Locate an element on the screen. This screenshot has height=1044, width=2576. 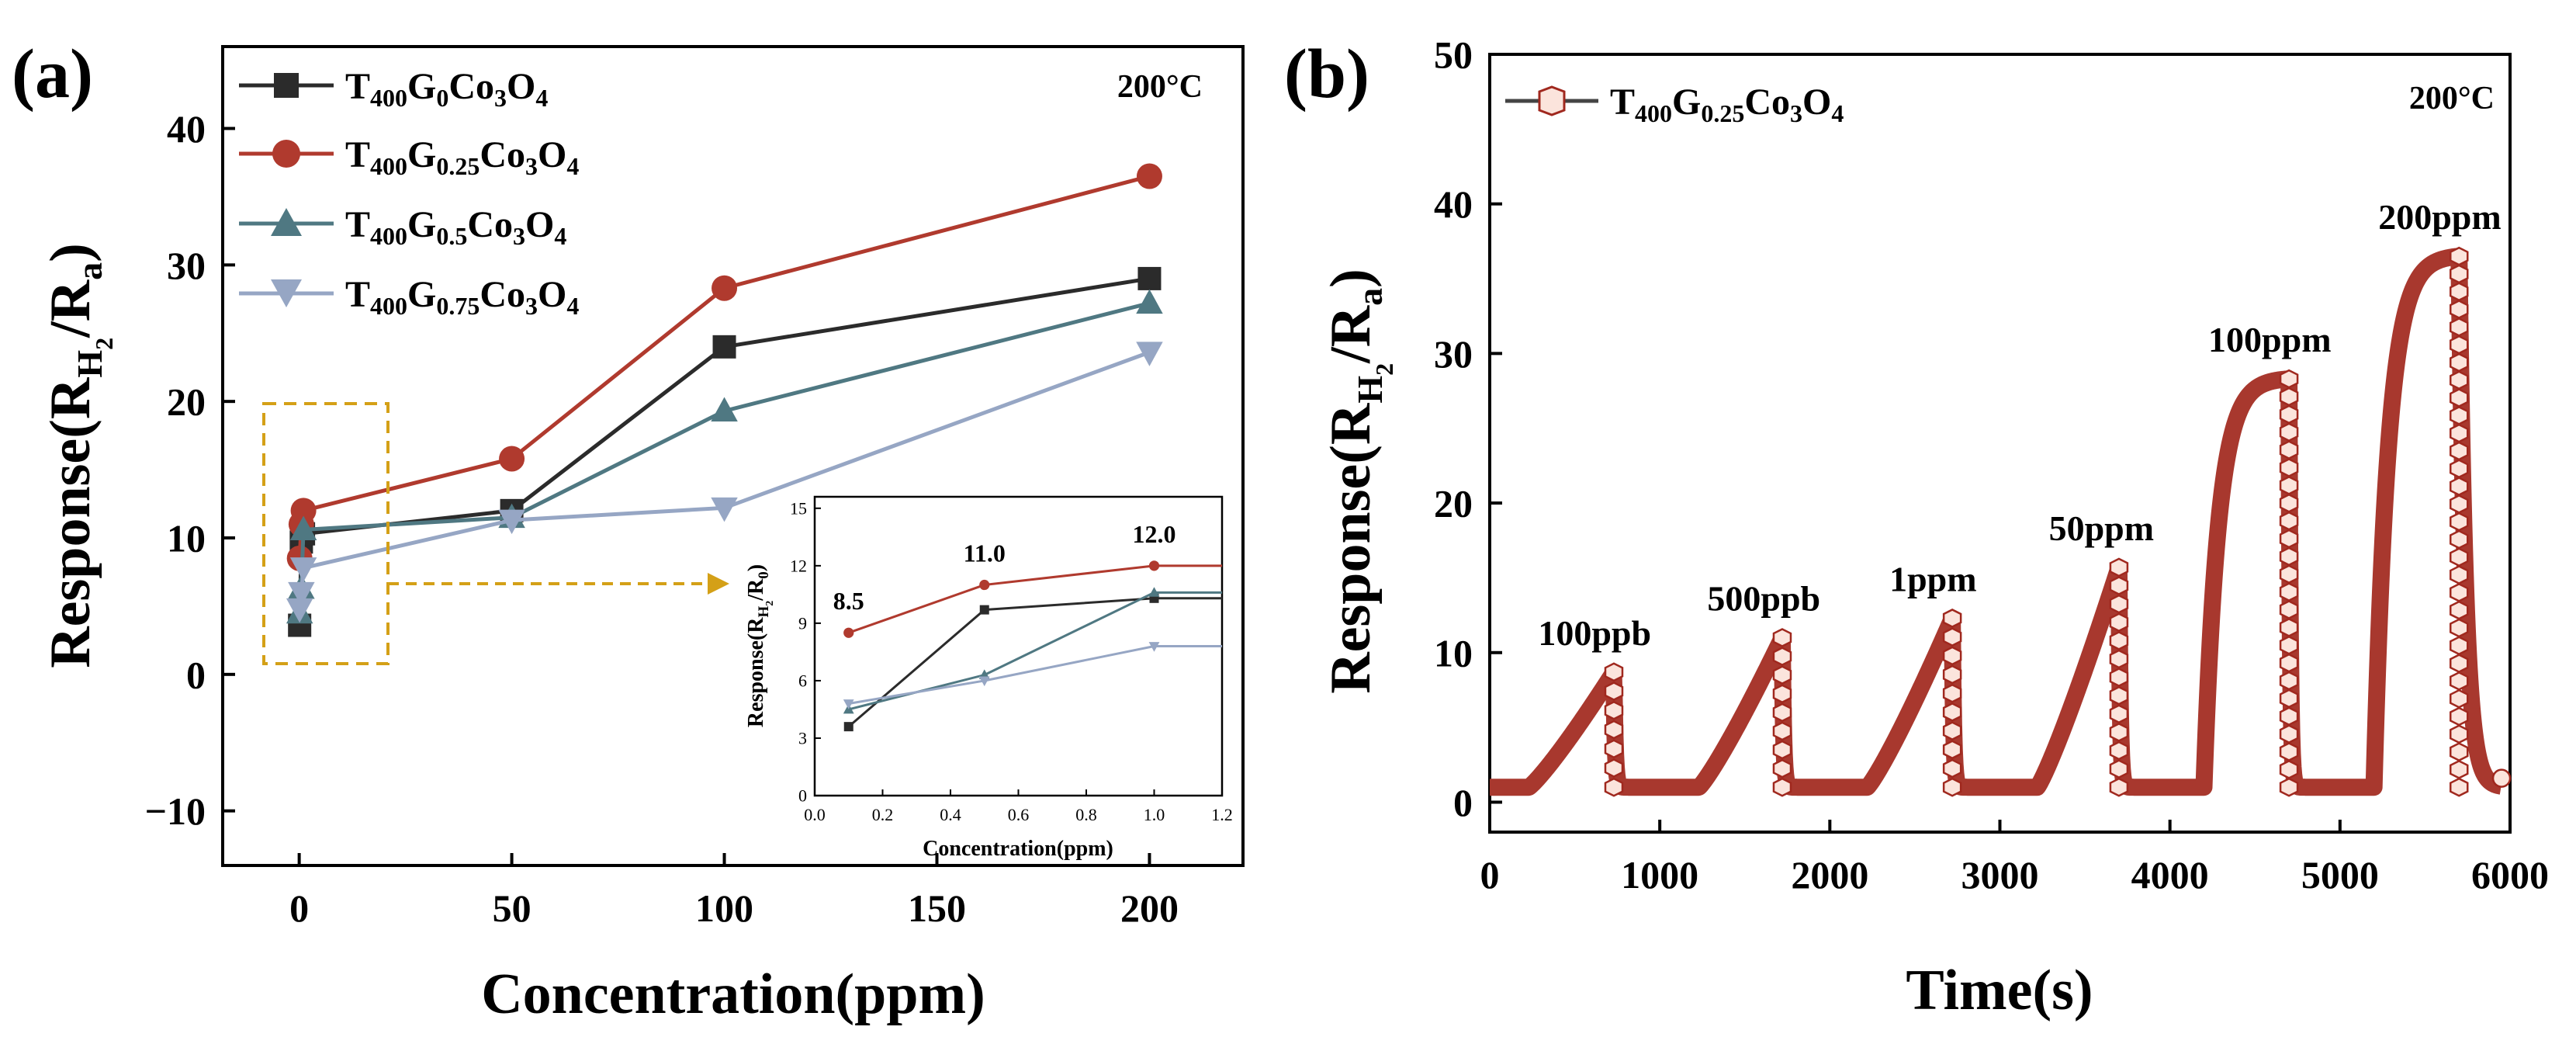
y-tick-label: 15 is located at coordinates (798, 509).